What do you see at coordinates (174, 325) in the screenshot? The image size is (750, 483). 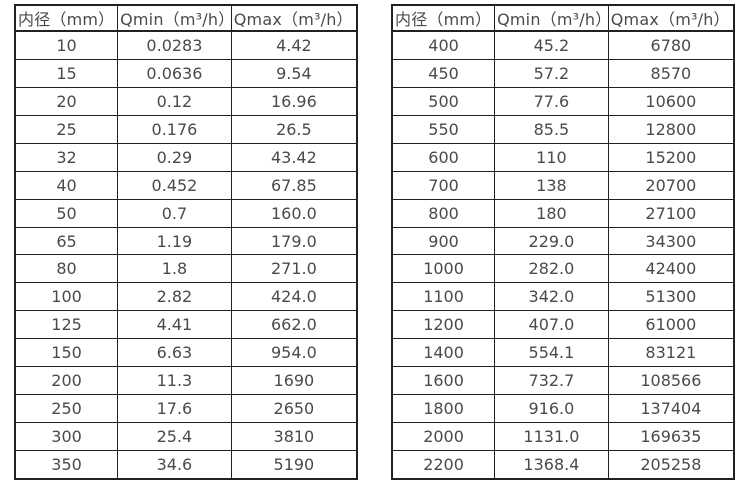 I see `cell: 4.41` at bounding box center [174, 325].